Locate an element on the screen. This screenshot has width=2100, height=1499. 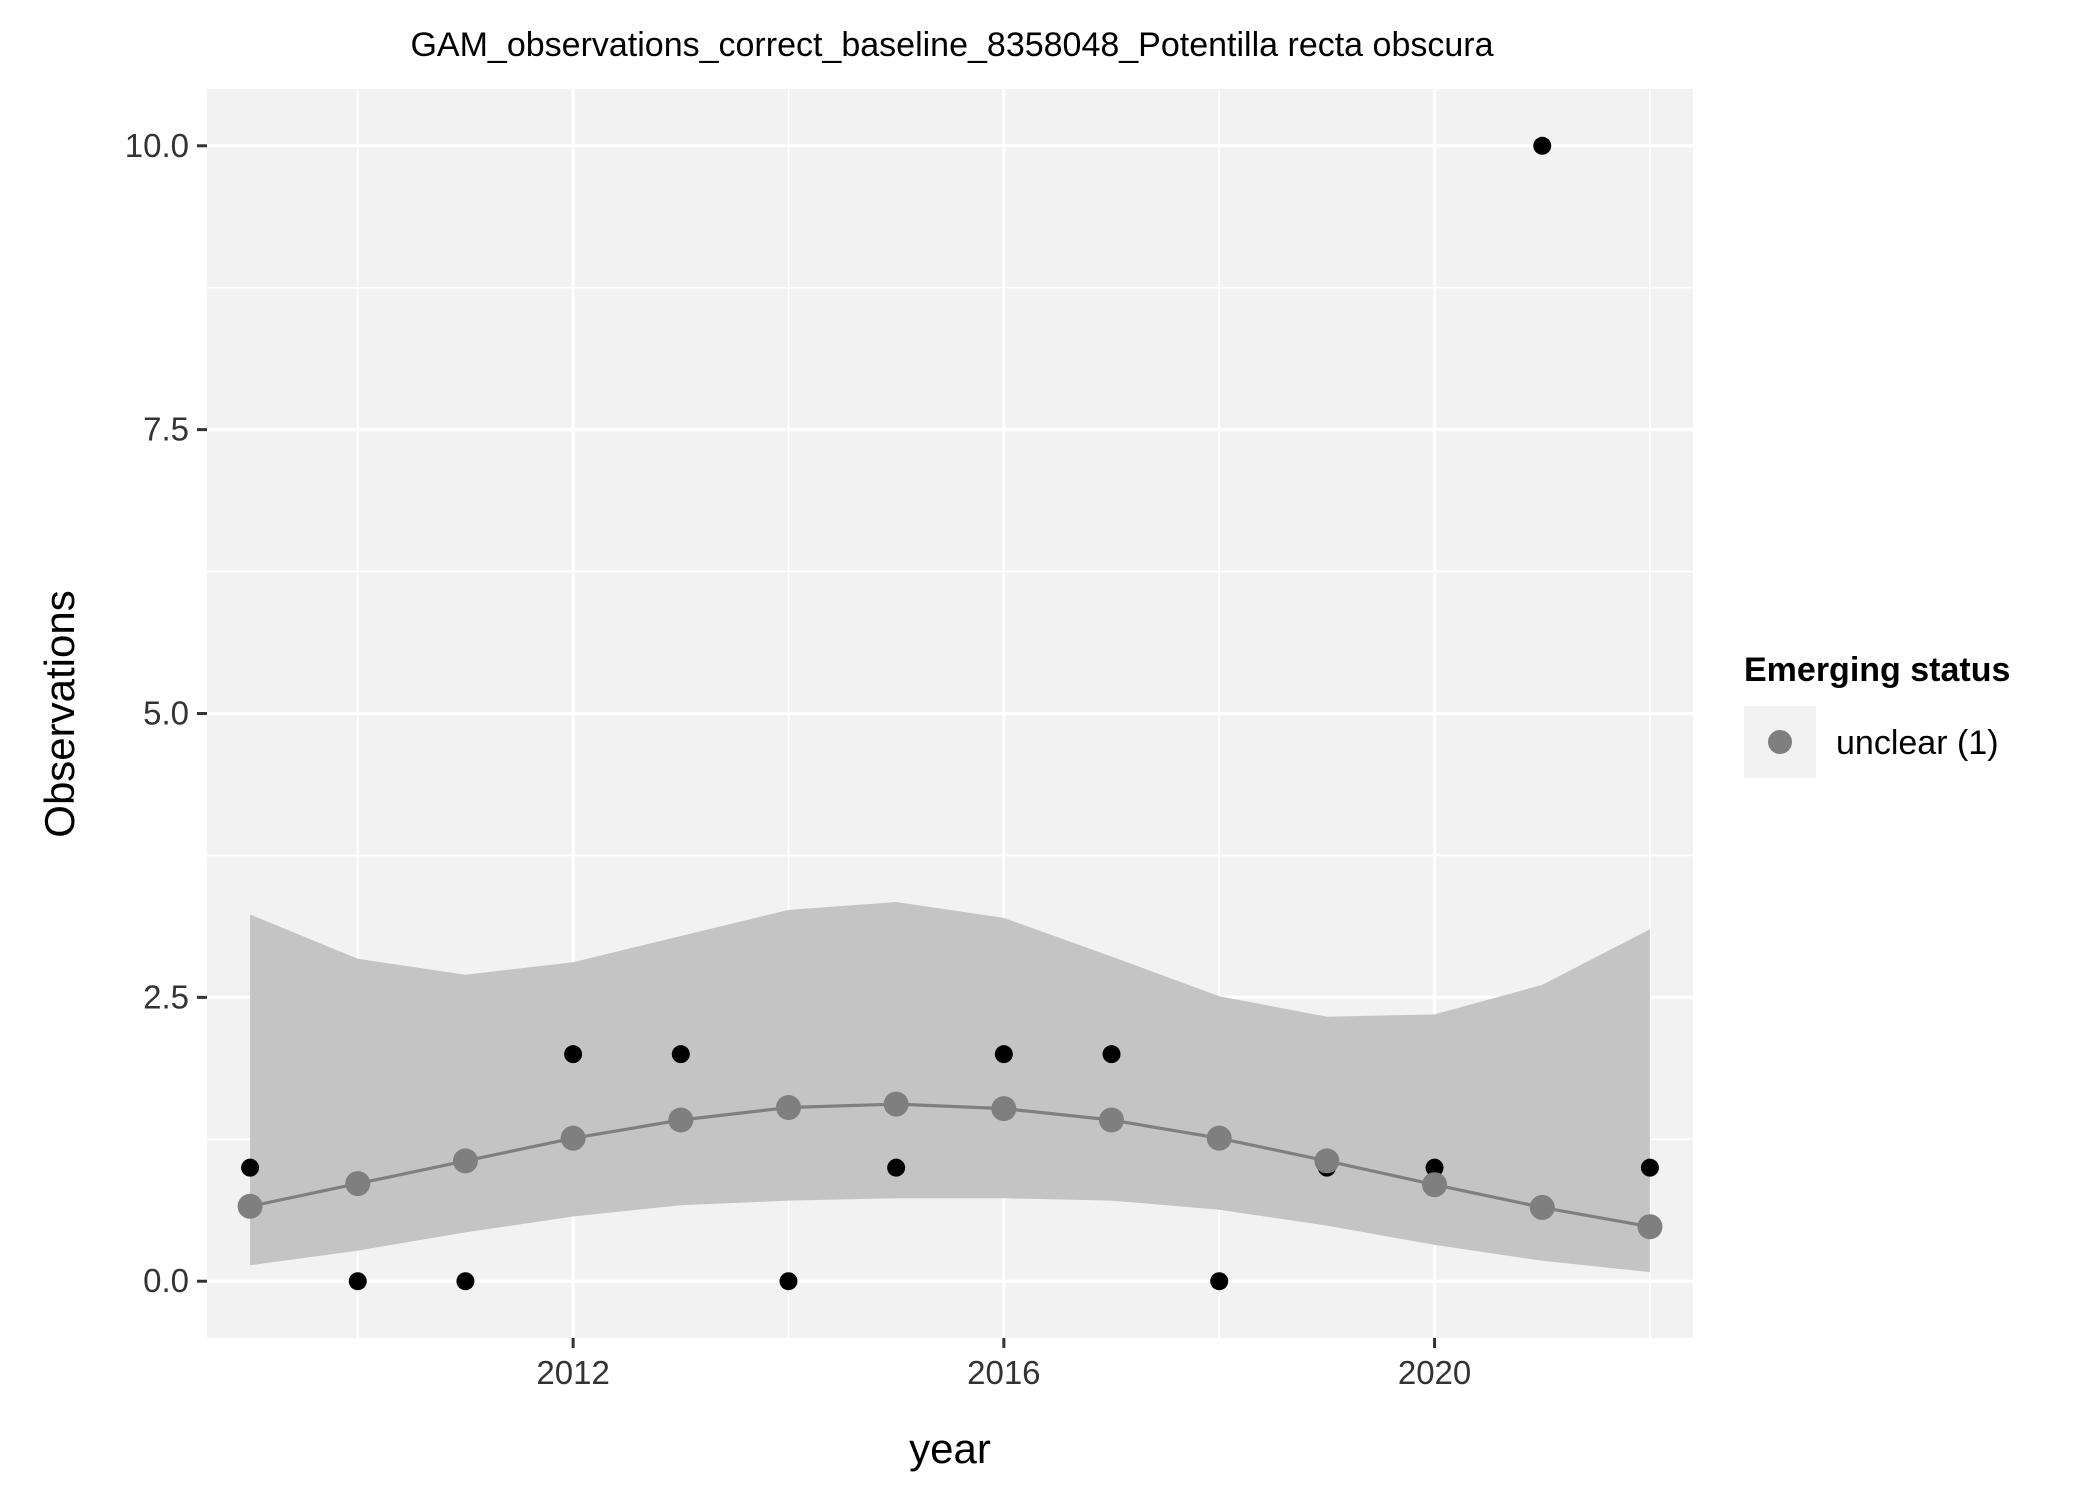
x-axis: 2012 2016 2020 is located at coordinates (1003, 1364).